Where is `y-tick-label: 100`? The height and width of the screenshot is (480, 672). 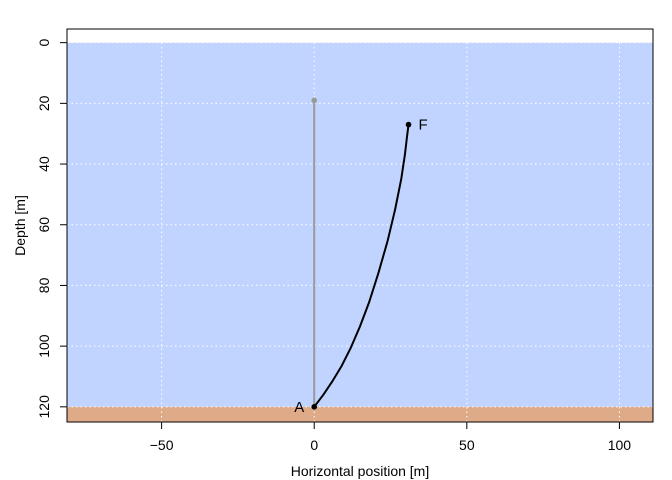
y-tick-label: 100 is located at coordinates (44, 346).